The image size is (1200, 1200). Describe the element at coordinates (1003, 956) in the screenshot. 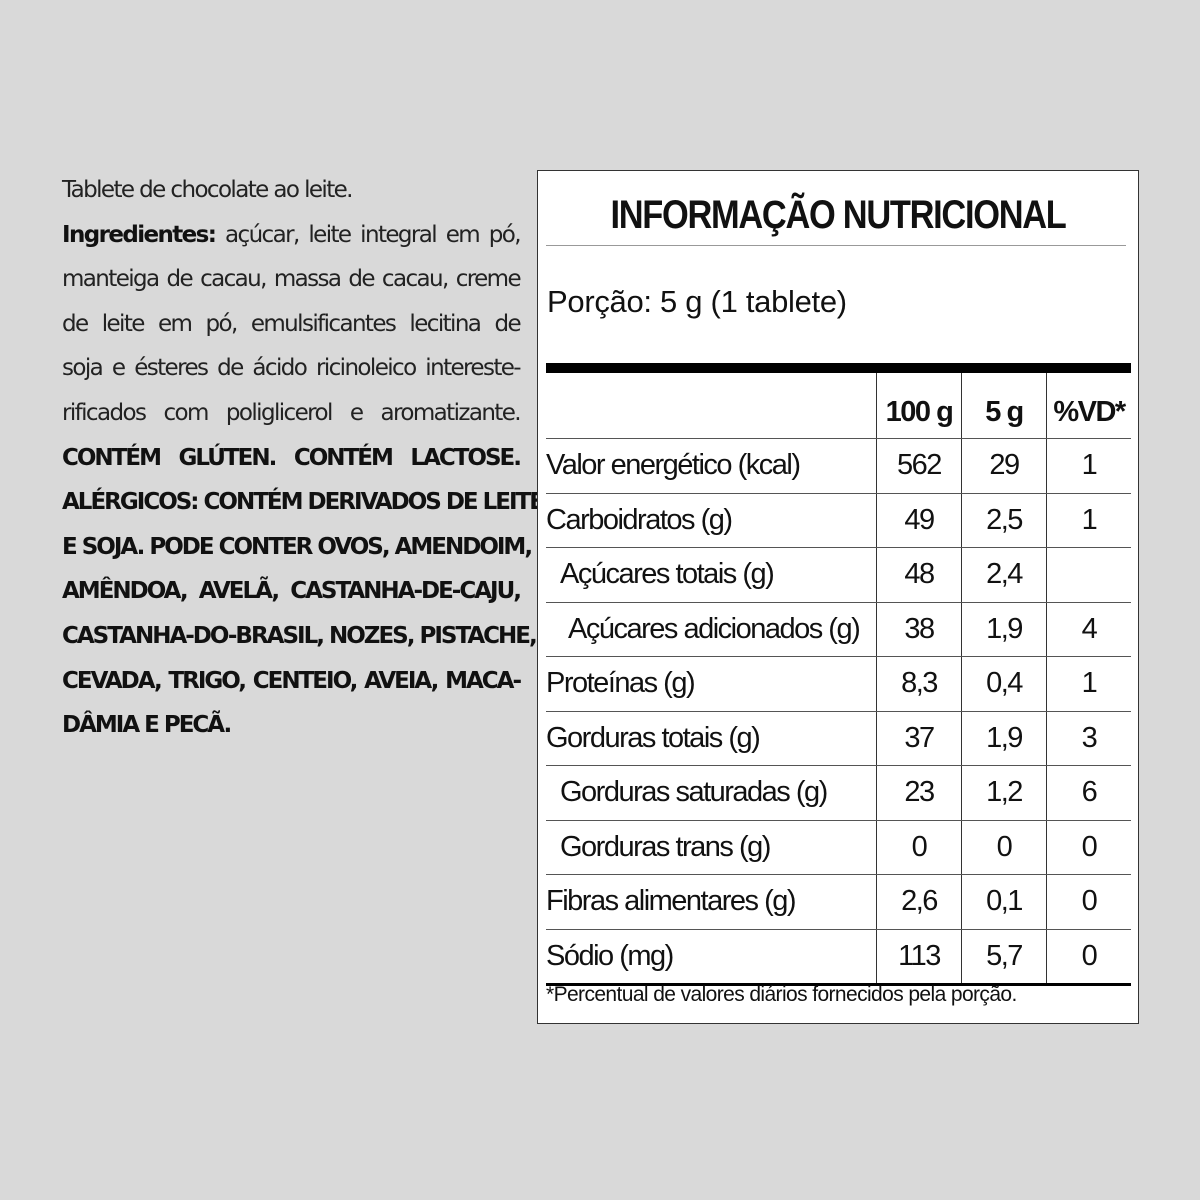

I see `value-portion: 5,7` at that location.